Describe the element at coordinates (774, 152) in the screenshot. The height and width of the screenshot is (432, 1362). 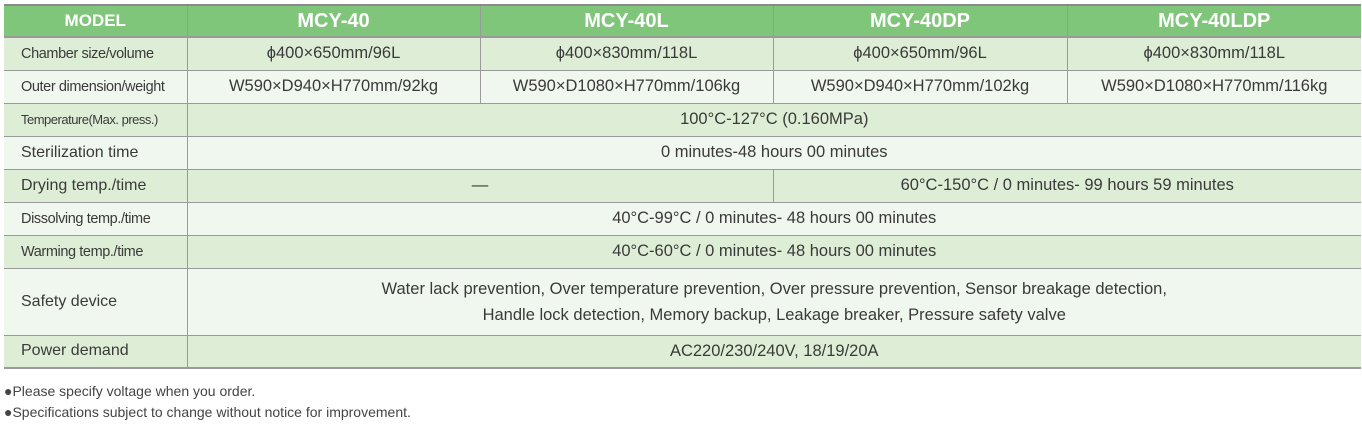
I see `cell: 0 minutes-48 hours 00 minutes` at that location.